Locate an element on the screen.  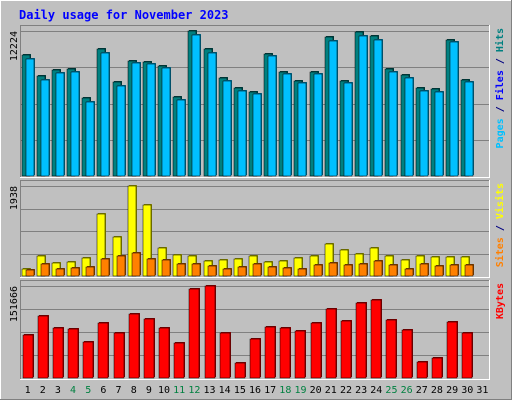
x-tick-label: 12 is located at coordinates (194, 390).